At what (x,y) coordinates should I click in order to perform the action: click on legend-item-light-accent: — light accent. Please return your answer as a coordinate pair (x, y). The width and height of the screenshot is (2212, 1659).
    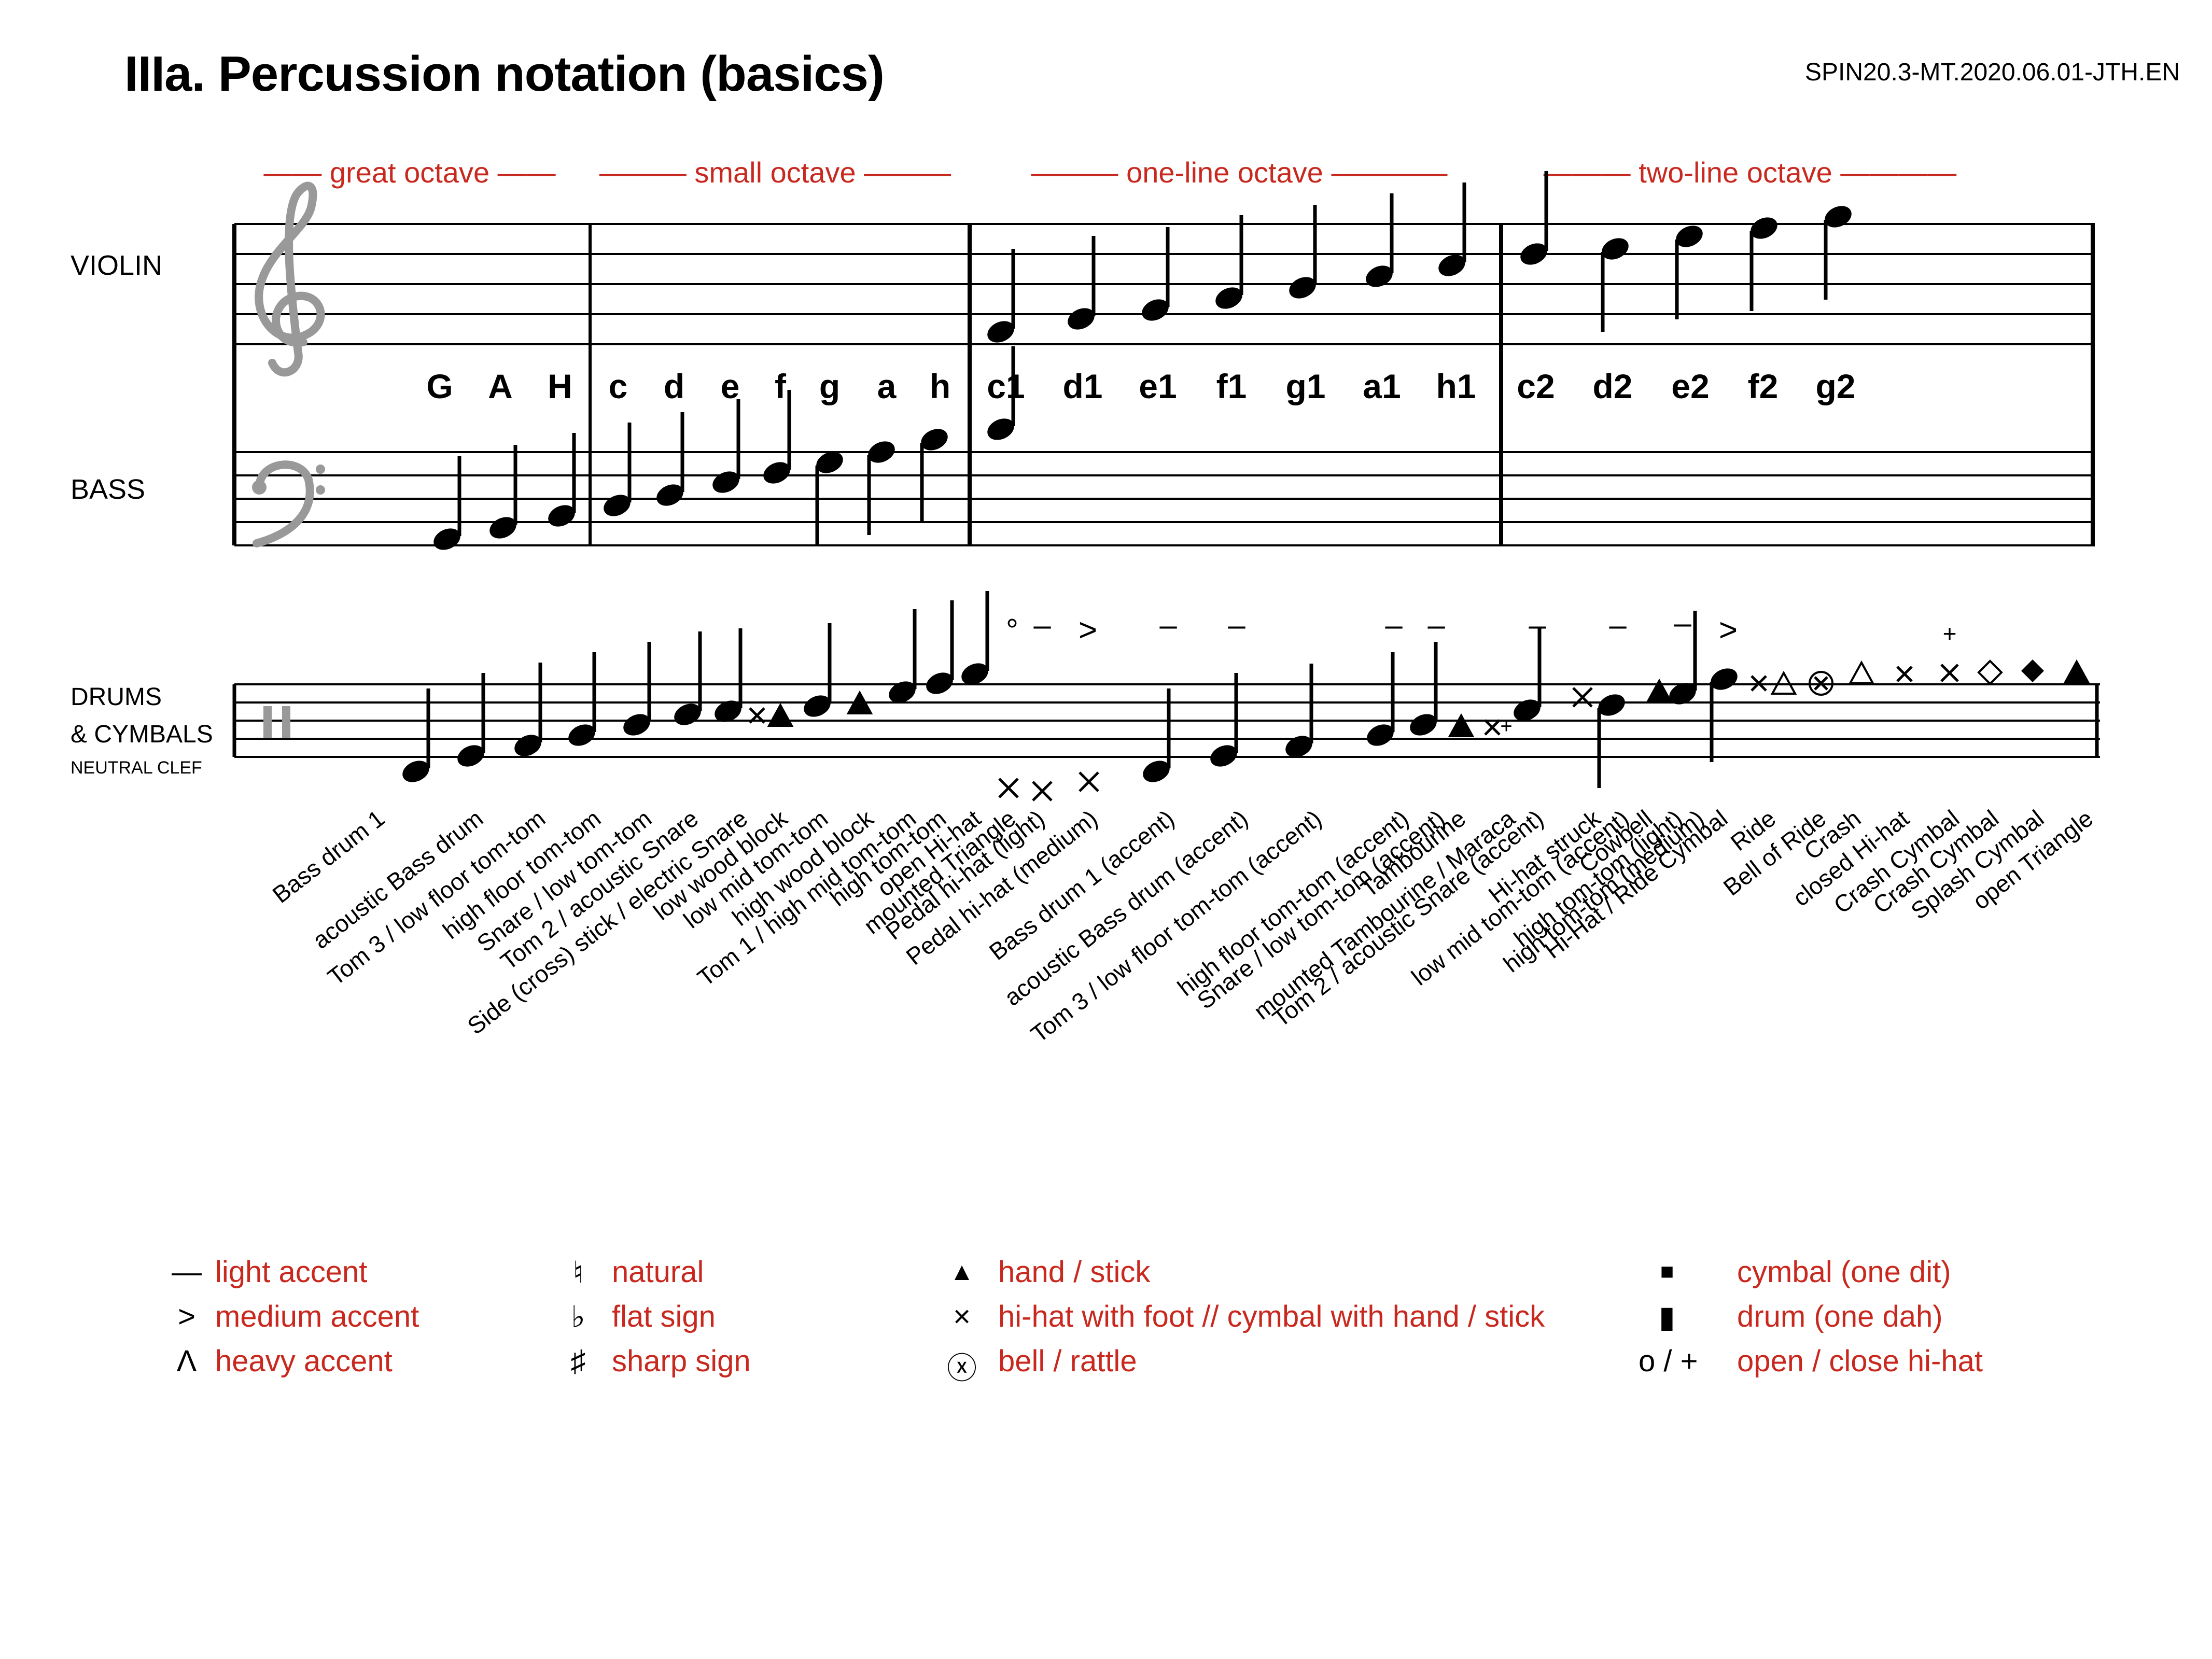
    Looking at the image, I should click on (269, 1272).